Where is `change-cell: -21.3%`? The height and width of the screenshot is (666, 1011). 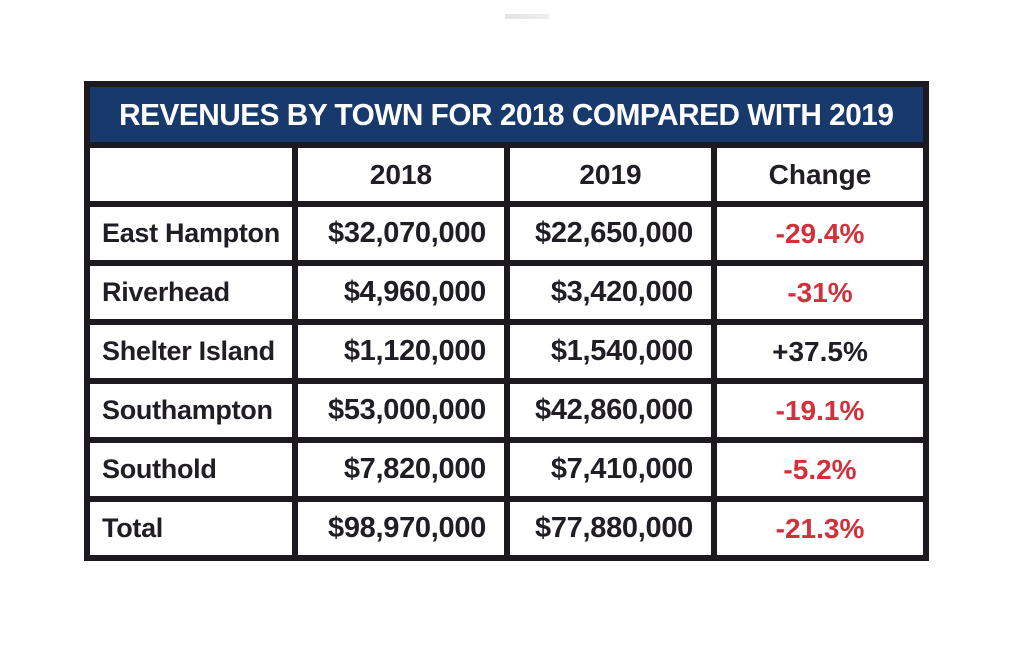
change-cell: -21.3% is located at coordinates (820, 528).